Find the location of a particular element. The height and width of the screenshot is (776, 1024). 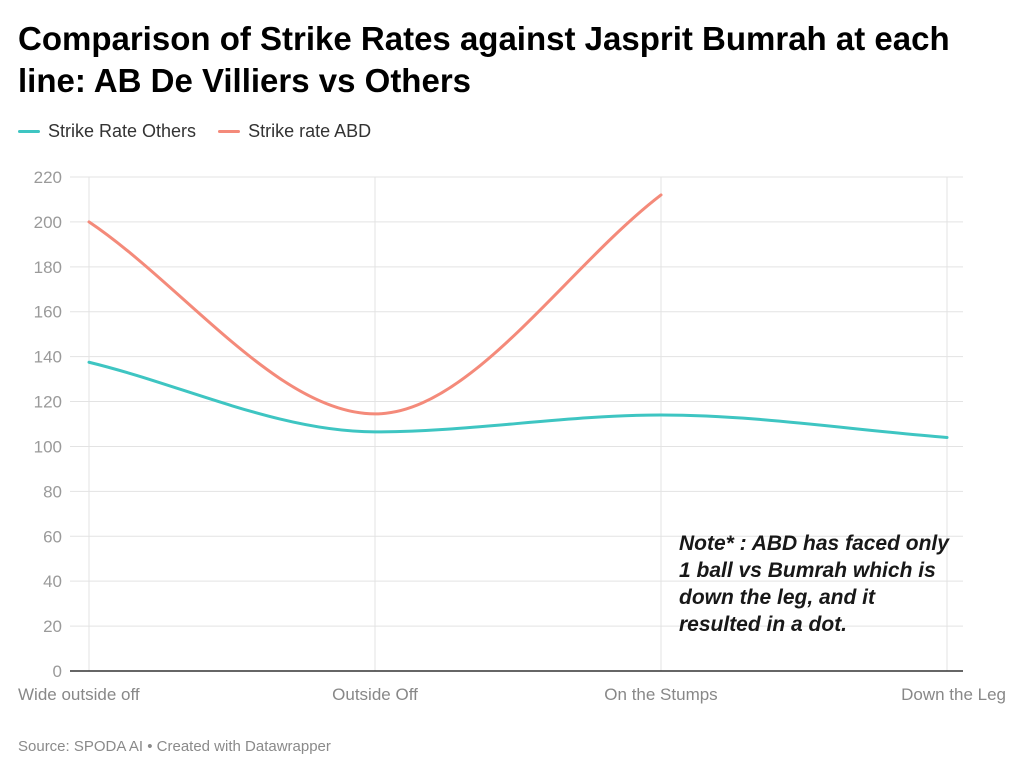

legend-item-others: Strike Rate Others is located at coordinates (107, 131).